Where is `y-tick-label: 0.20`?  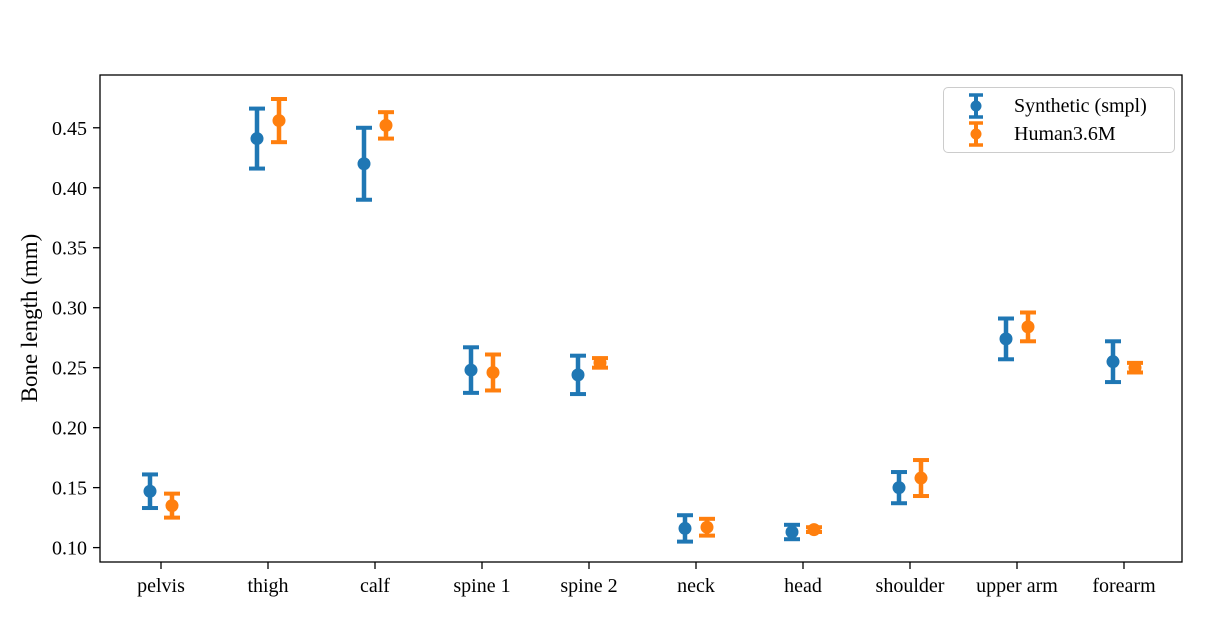 y-tick-label: 0.20 is located at coordinates (69, 429).